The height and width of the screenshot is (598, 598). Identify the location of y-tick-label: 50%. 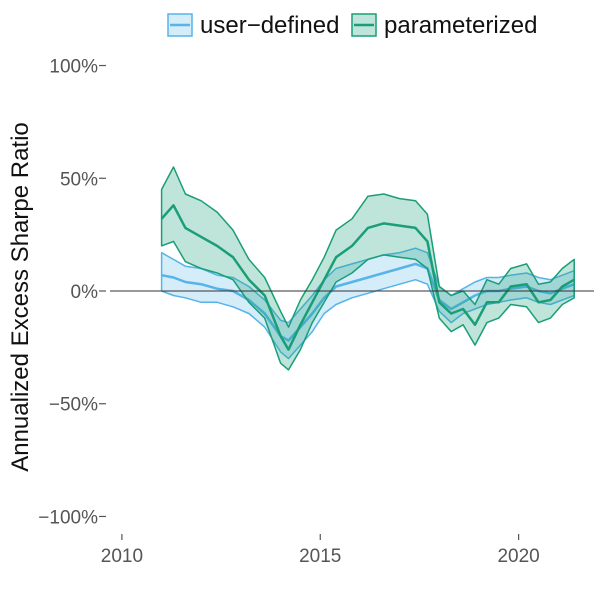
(79, 179).